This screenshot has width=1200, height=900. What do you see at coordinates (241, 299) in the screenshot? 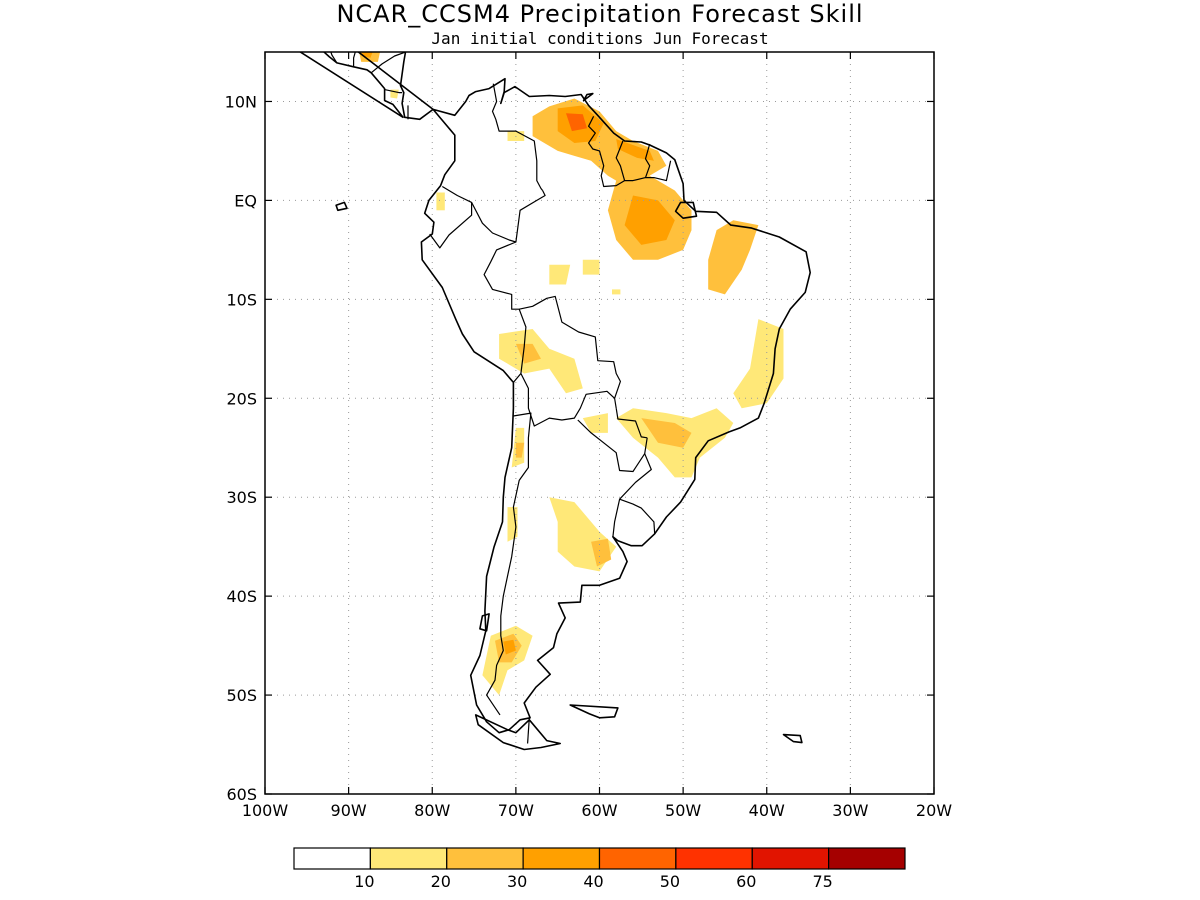
I see `lat-tick-label: 10S` at bounding box center [241, 299].